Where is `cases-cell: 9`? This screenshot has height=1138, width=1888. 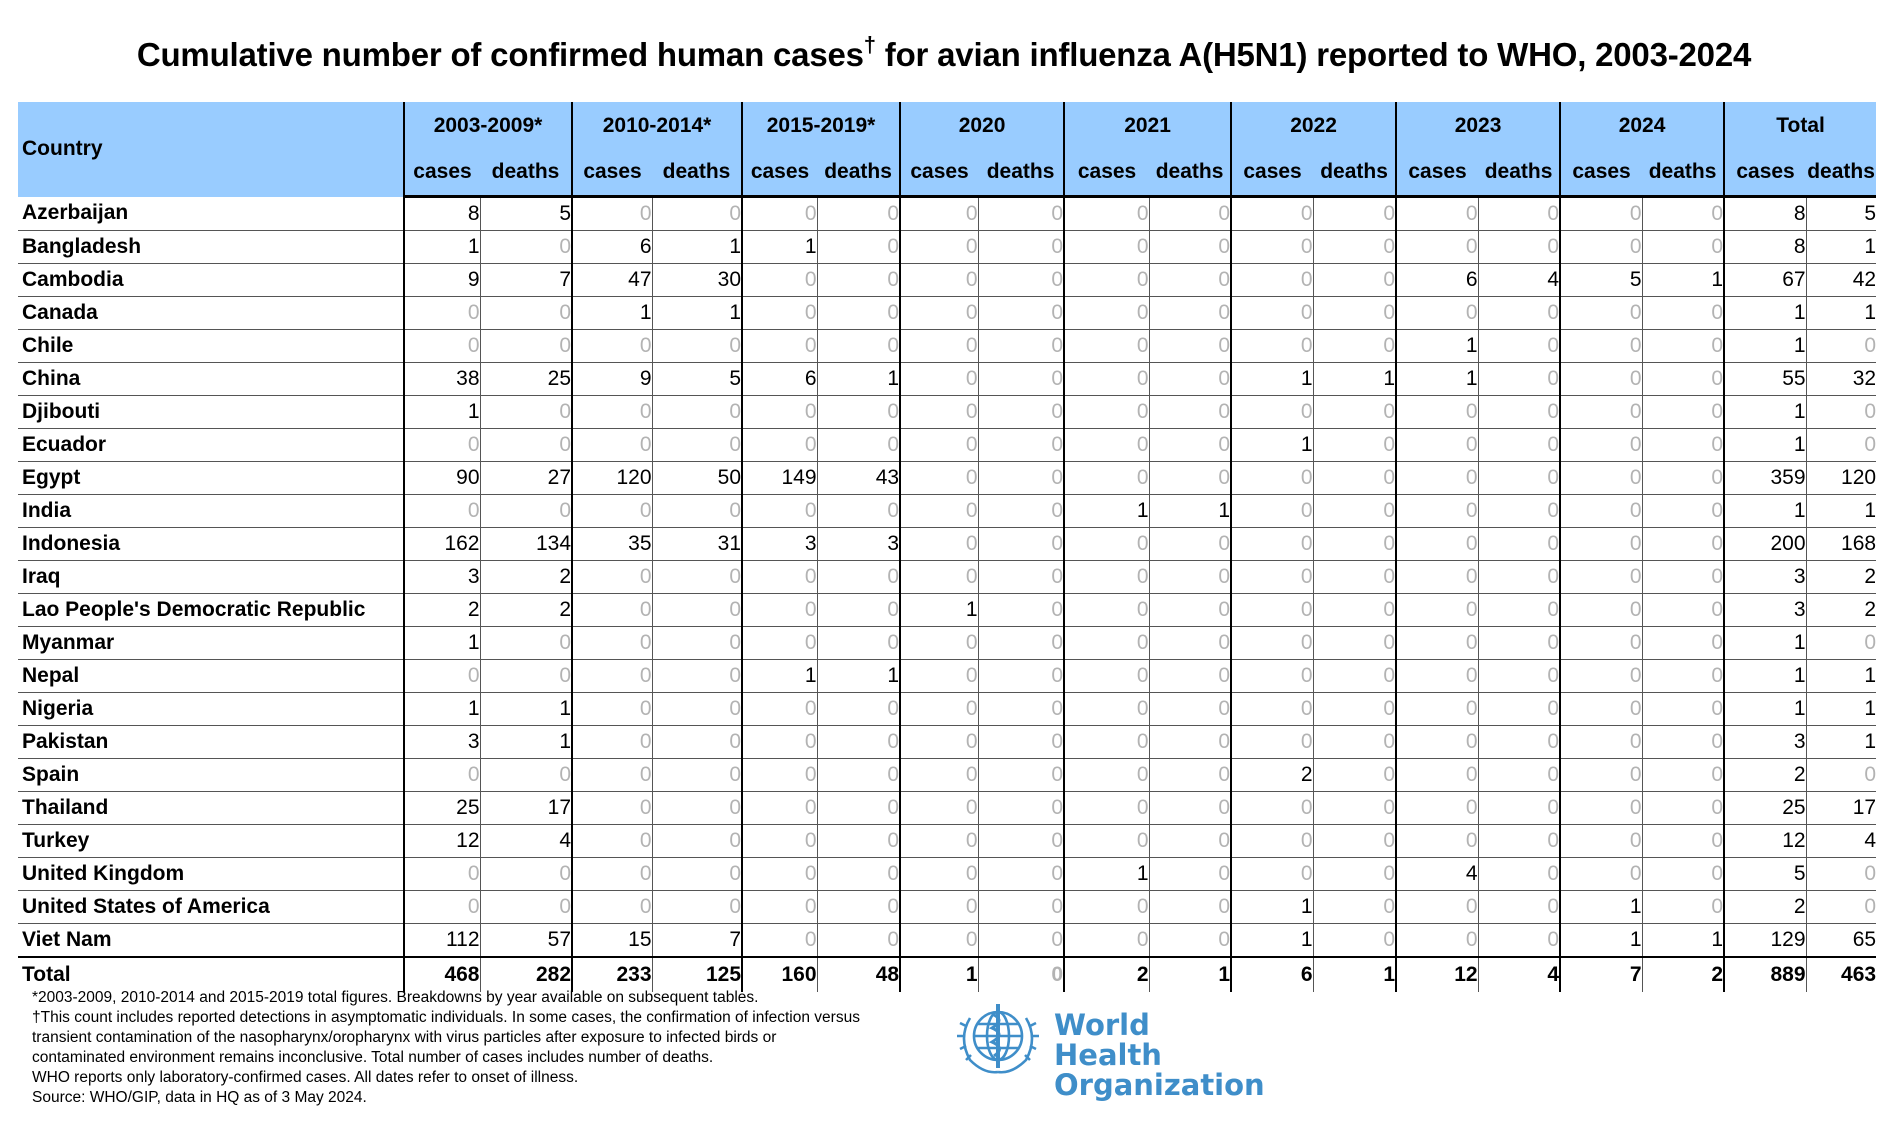
cases-cell: 9 is located at coordinates (442, 280).